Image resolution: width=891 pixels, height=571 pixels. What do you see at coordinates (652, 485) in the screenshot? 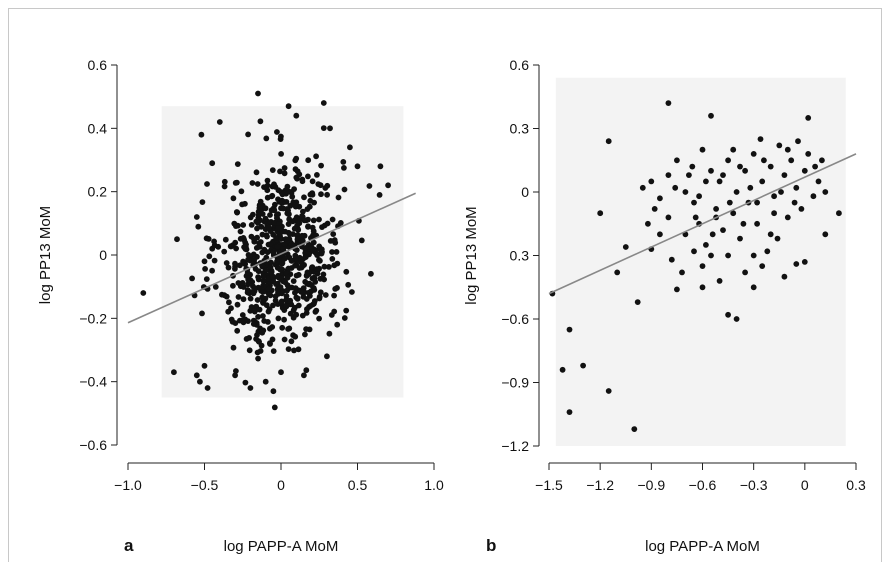
I see `x-tick-label: −0.9` at bounding box center [652, 485].